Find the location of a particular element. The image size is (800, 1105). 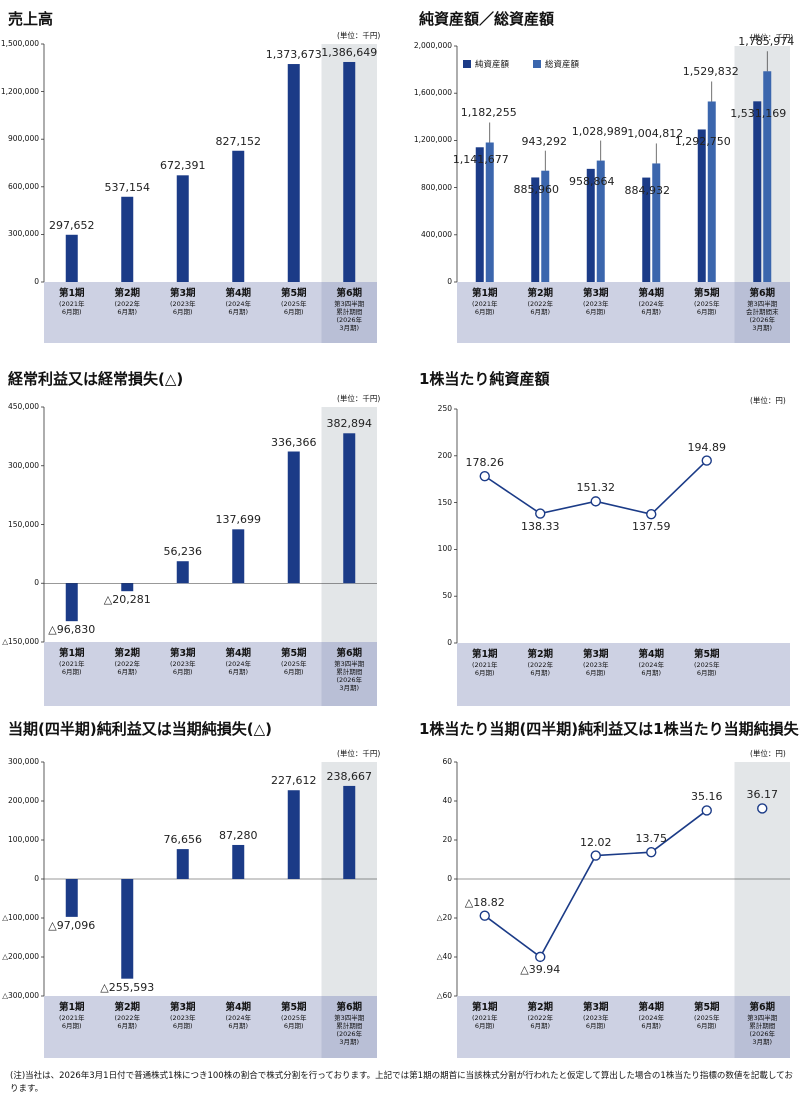

ordinary-bar is located at coordinates (127, 587).